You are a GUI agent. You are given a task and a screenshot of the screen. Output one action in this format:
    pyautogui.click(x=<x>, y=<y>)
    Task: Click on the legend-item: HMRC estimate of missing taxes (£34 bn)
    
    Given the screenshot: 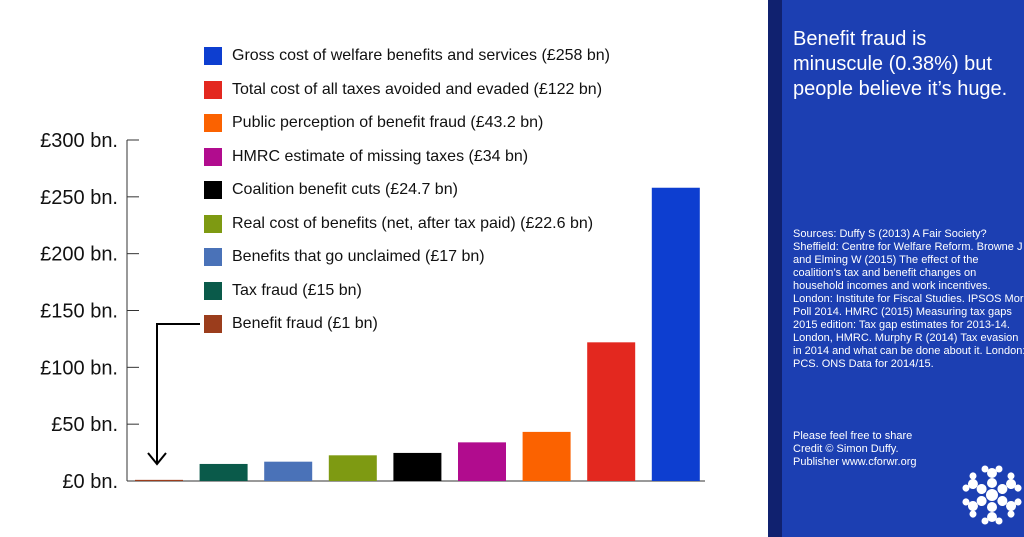 What is the action you would take?
    pyautogui.click(x=366, y=157)
    